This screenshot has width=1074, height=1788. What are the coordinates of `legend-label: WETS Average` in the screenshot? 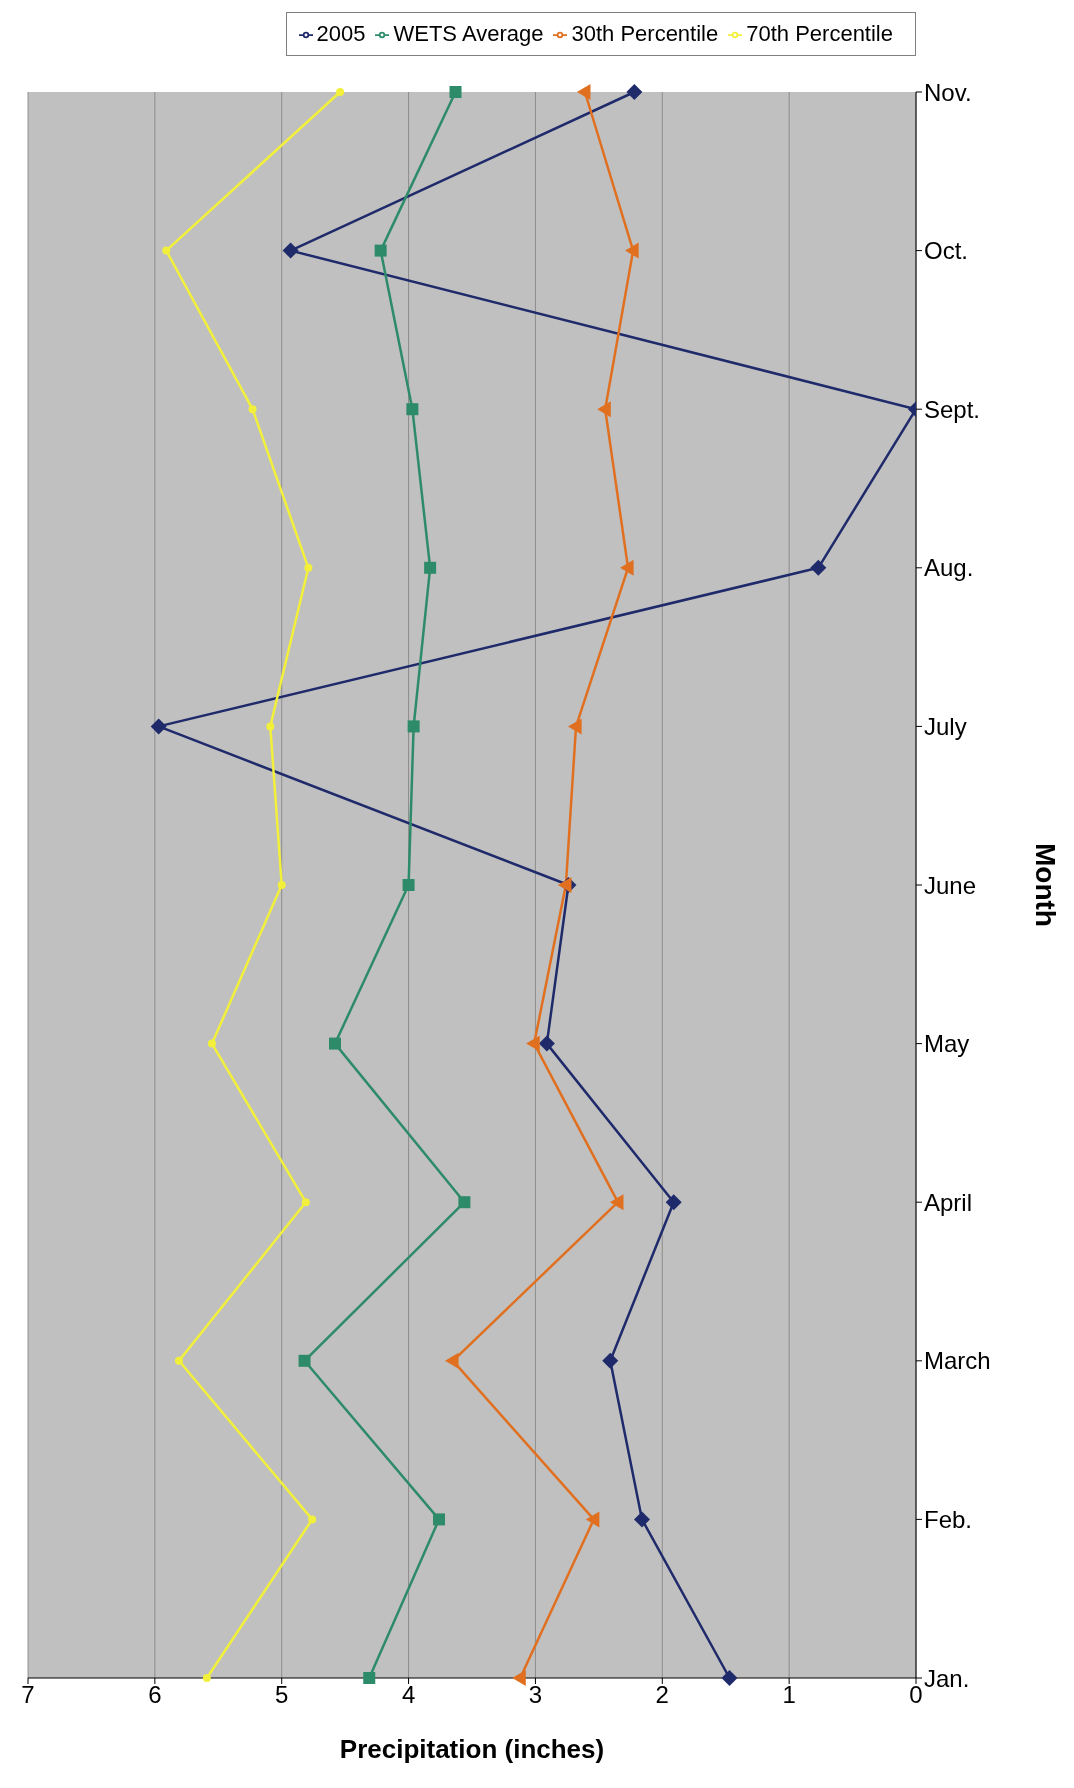 It's located at (468, 33).